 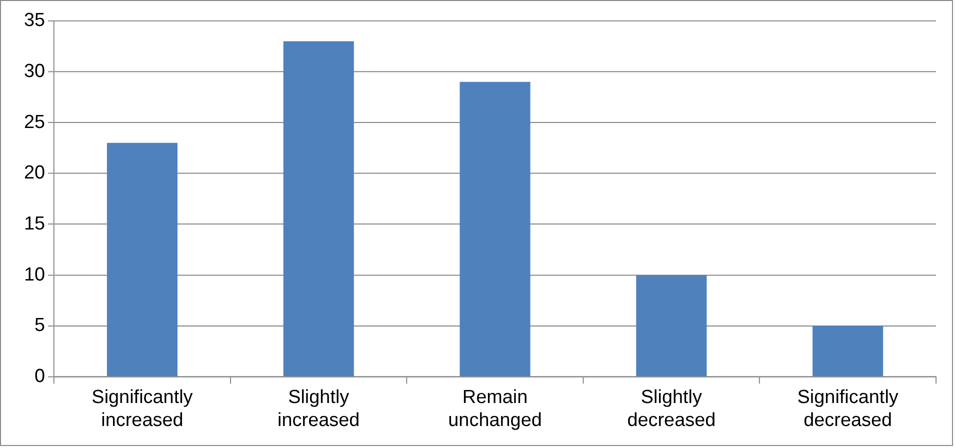 What do you see at coordinates (35, 122) in the screenshot?
I see `y-tick-label: 25` at bounding box center [35, 122].